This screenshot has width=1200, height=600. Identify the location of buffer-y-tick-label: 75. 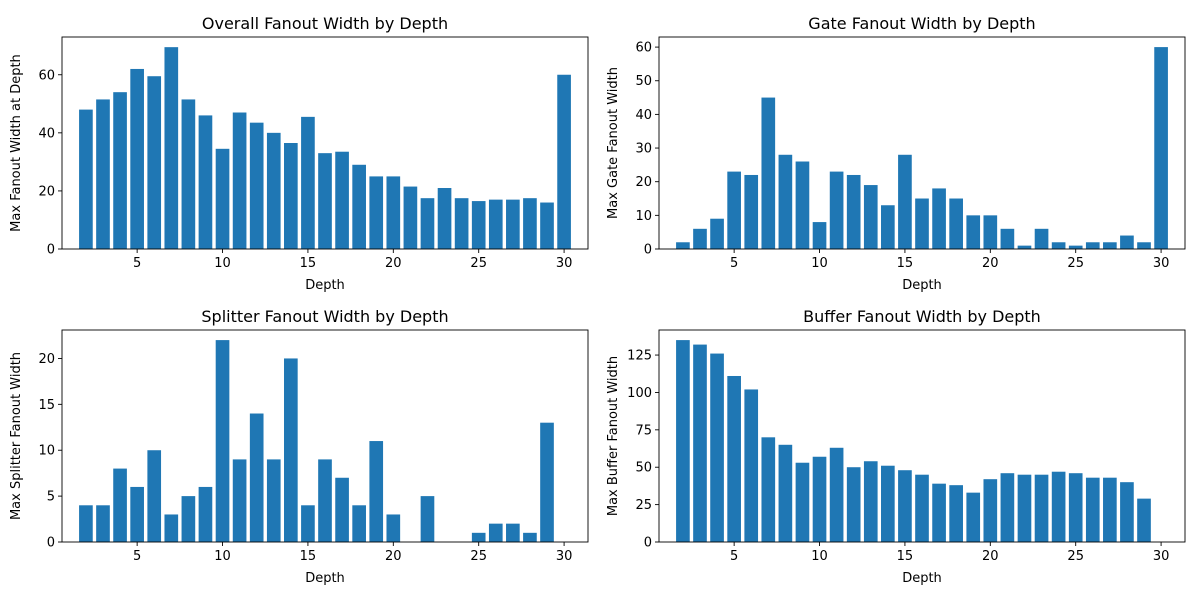
(643, 430).